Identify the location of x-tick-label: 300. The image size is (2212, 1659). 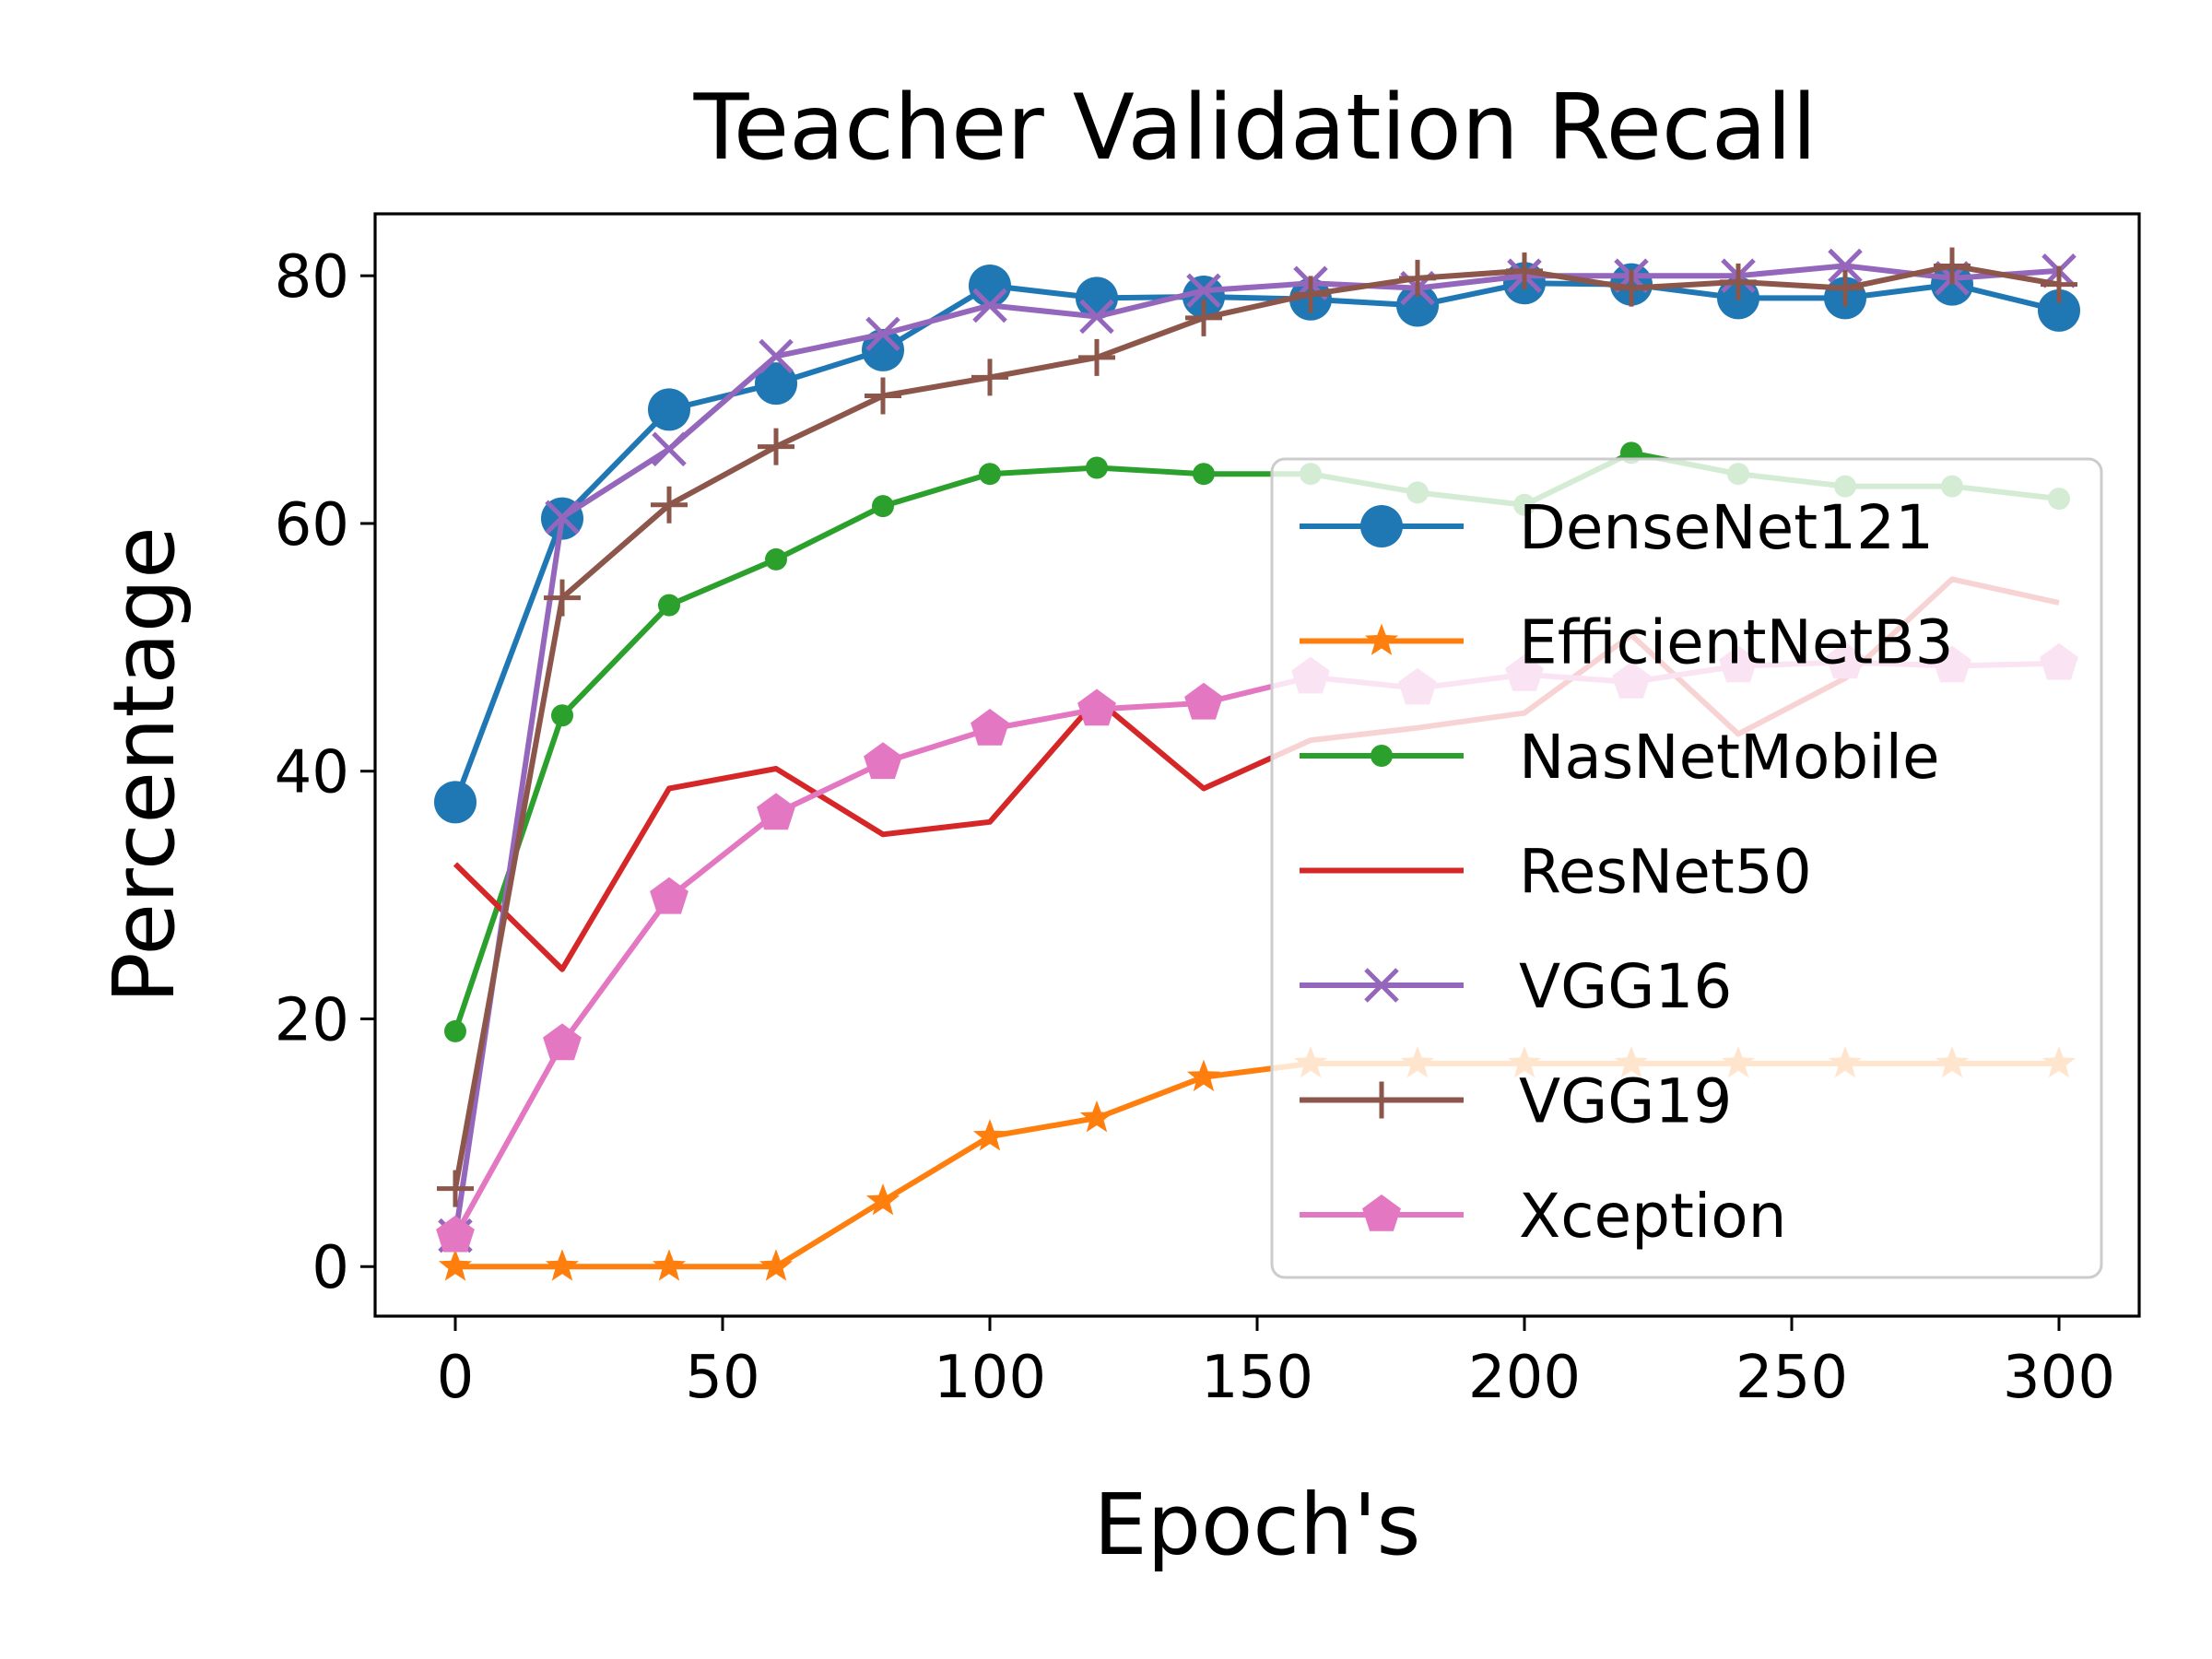
(2059, 1378).